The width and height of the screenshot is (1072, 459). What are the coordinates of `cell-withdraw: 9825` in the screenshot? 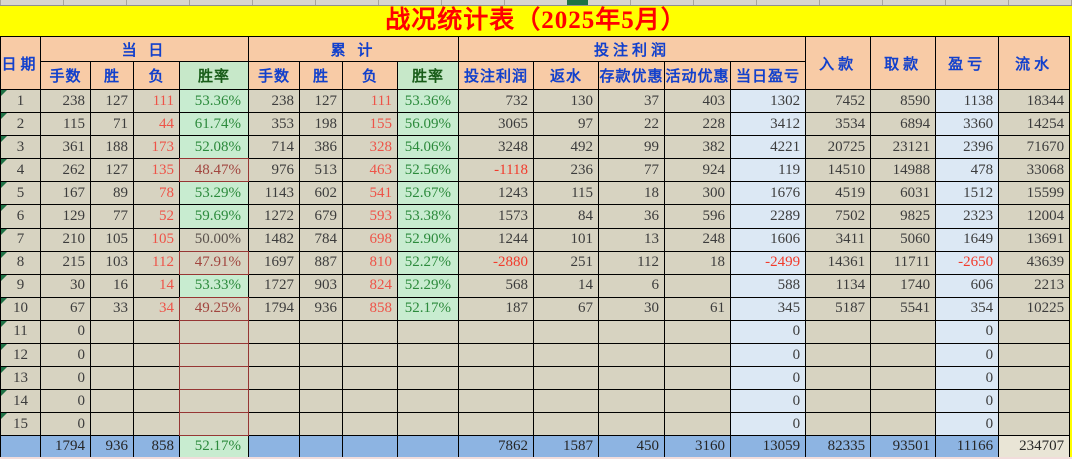 It's located at (903, 216).